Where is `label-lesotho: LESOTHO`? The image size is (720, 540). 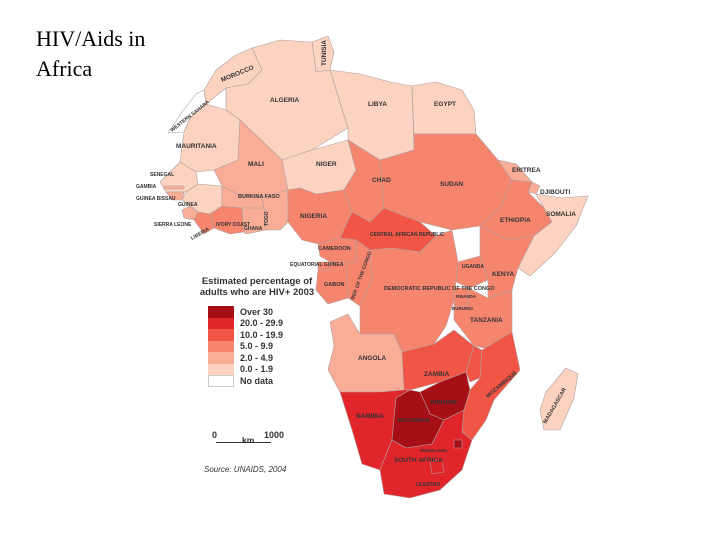 label-lesotho: LESOTHO is located at coordinates (428, 485).